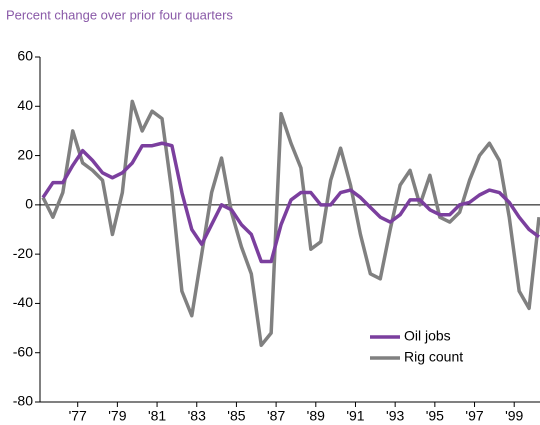 The height and width of the screenshot is (425, 540). What do you see at coordinates (25, 105) in the screenshot?
I see `y-tick-label: 40` at bounding box center [25, 105].